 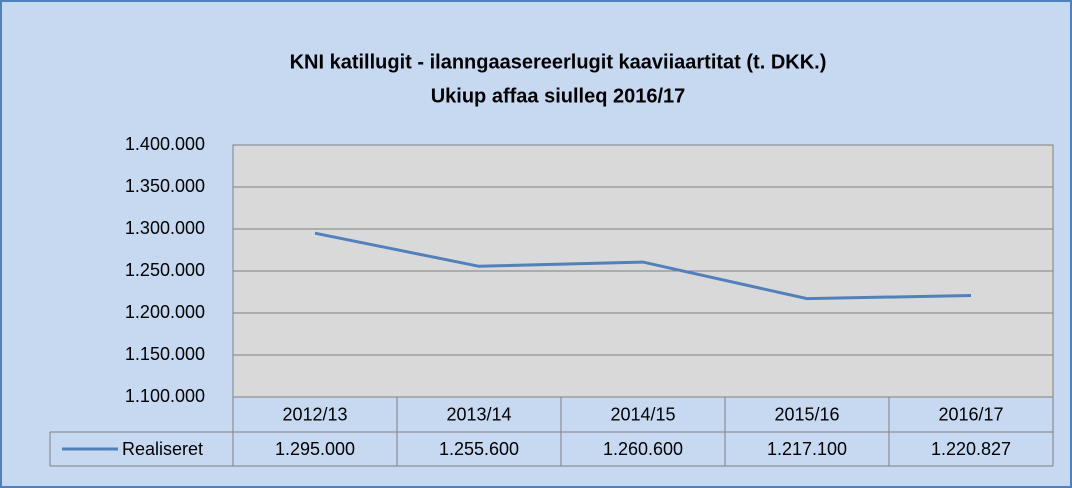 What do you see at coordinates (558, 96) in the screenshot?
I see `chart-subtitle: Ukiup affaa siulleq 2016/17` at bounding box center [558, 96].